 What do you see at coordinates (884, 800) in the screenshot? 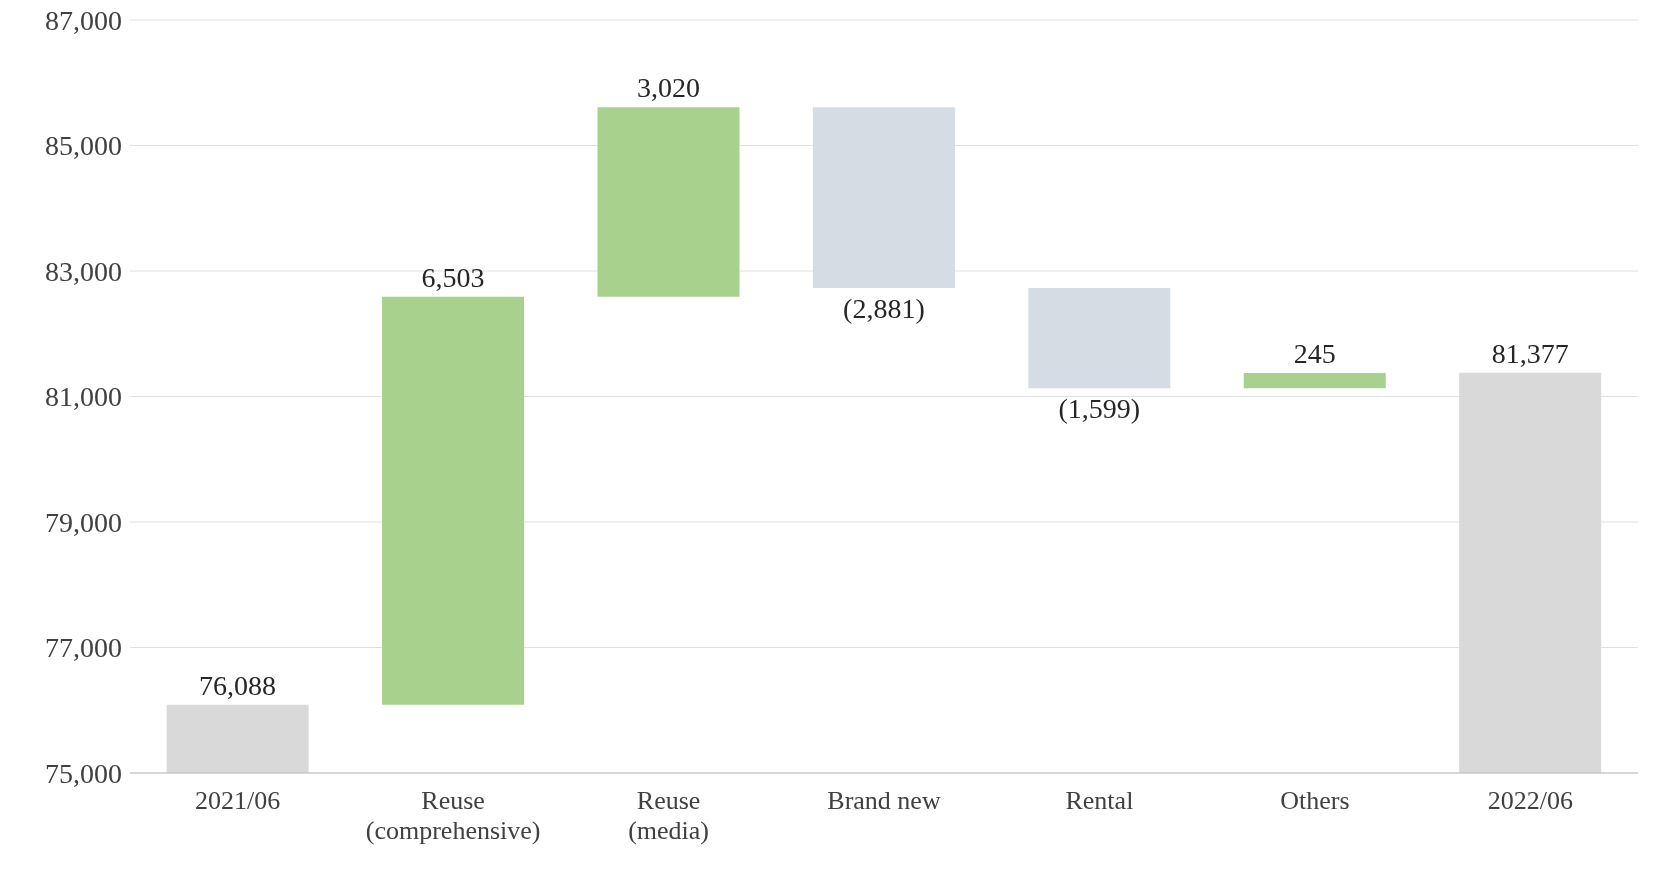
I see `x-tick-label: Brand new` at bounding box center [884, 800].